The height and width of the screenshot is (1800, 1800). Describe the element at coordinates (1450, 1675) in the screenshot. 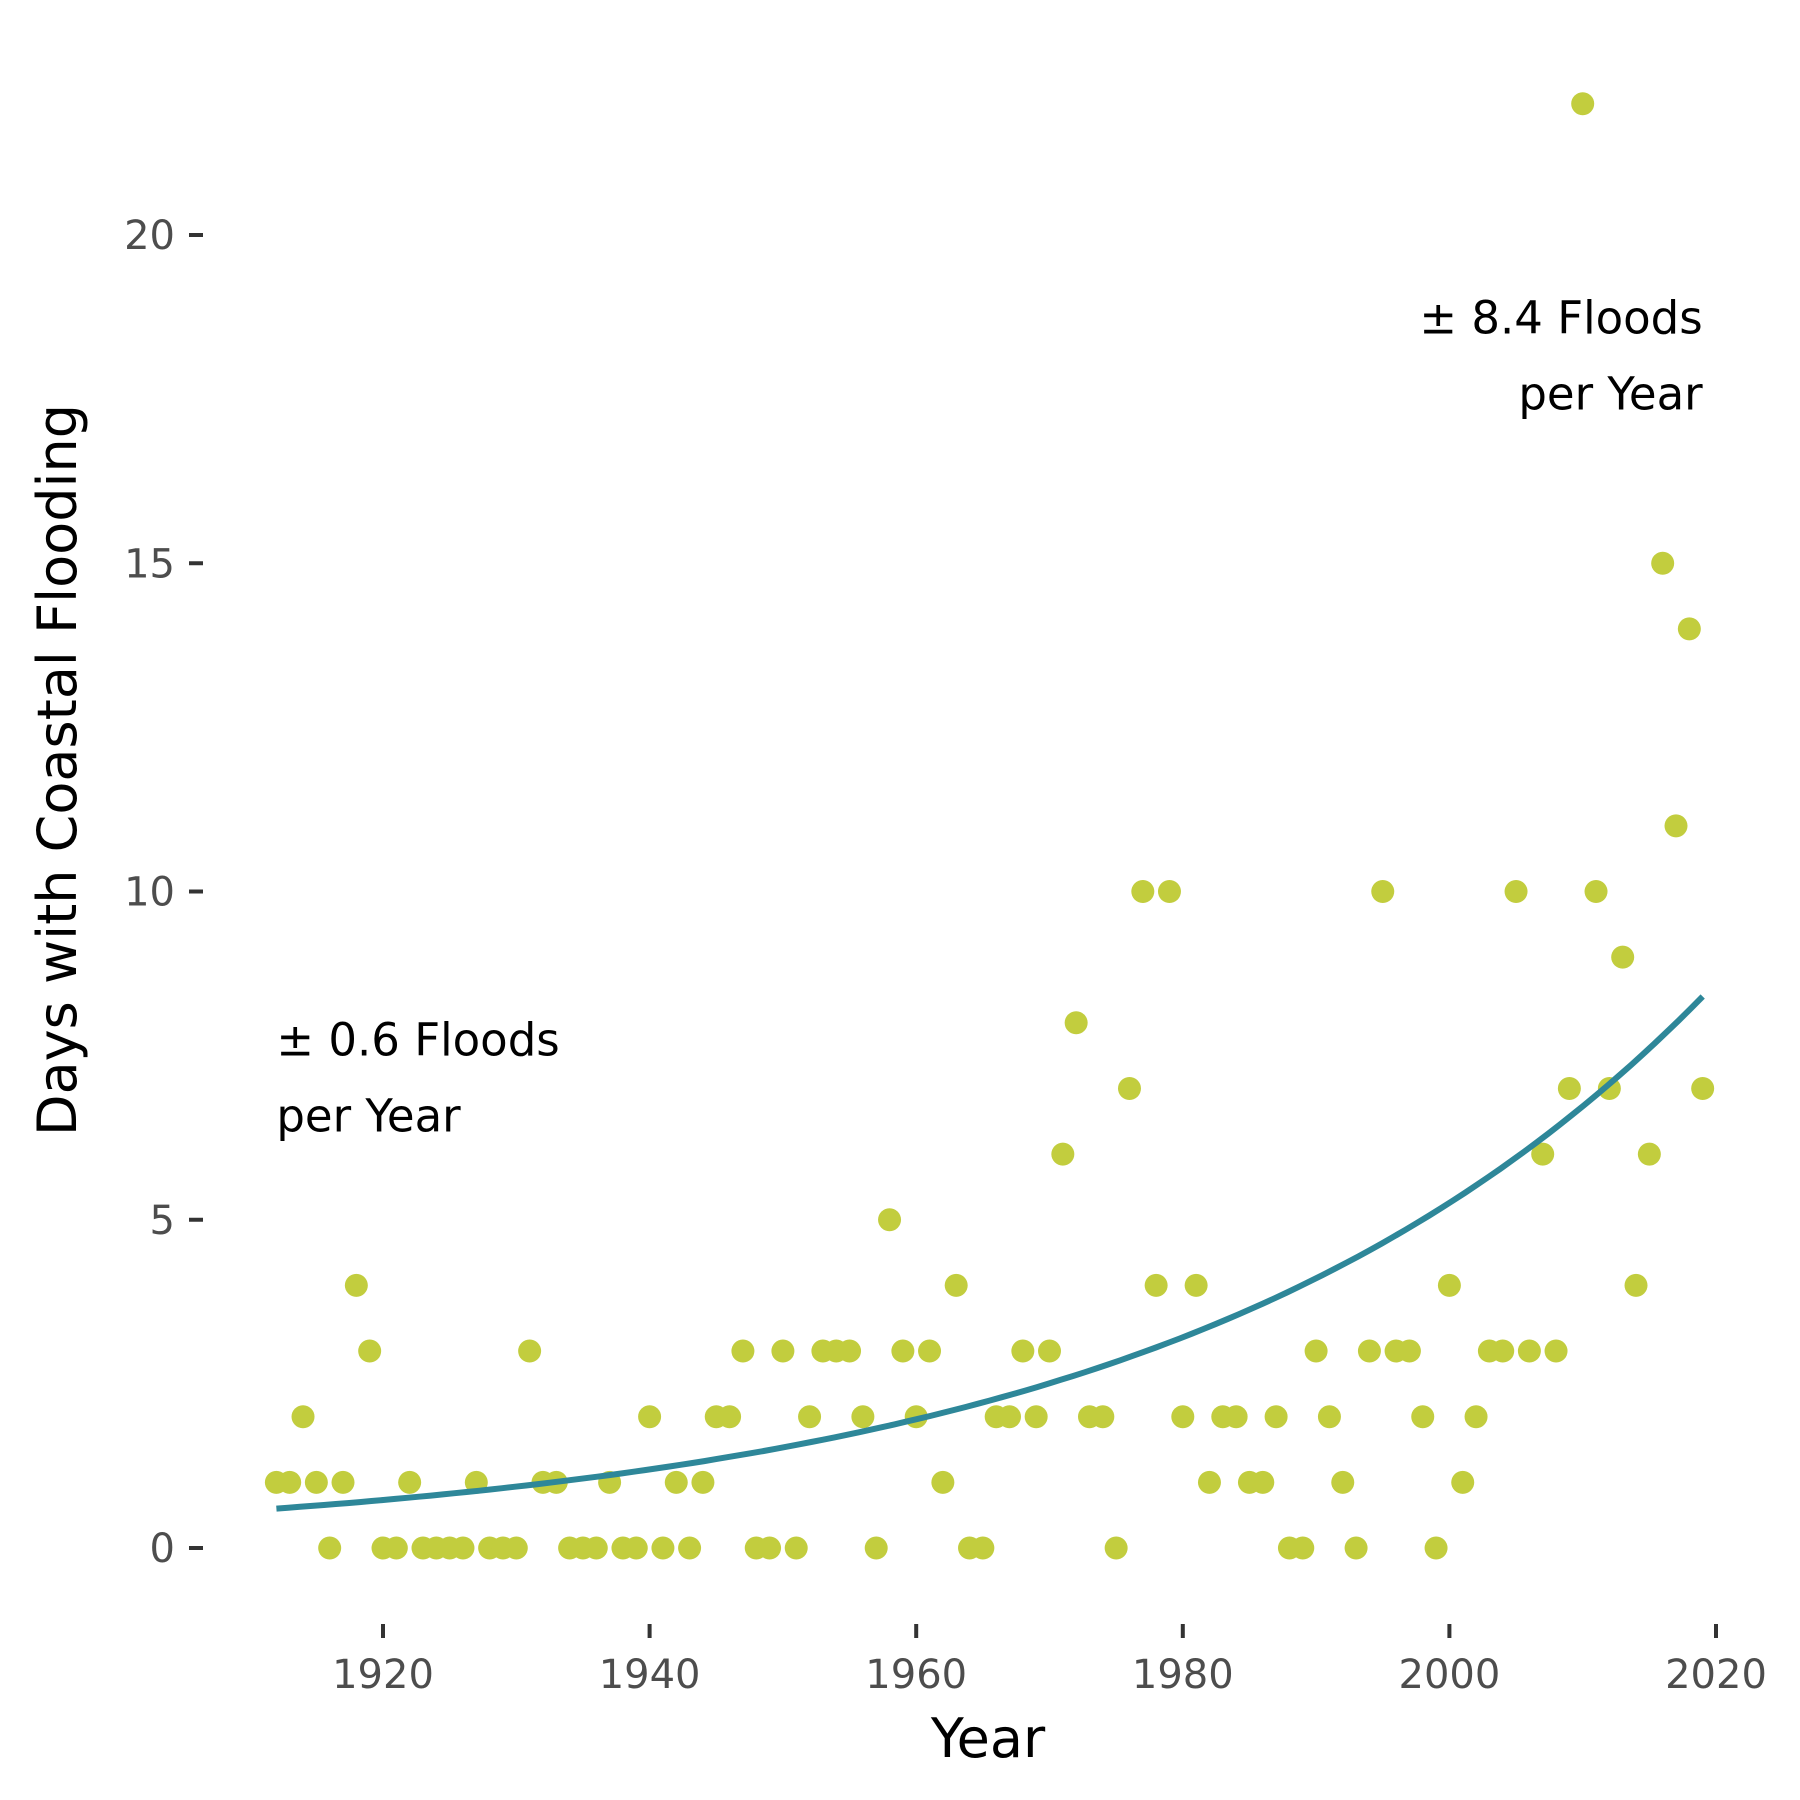

I see `x-tick-label: 2000` at that location.